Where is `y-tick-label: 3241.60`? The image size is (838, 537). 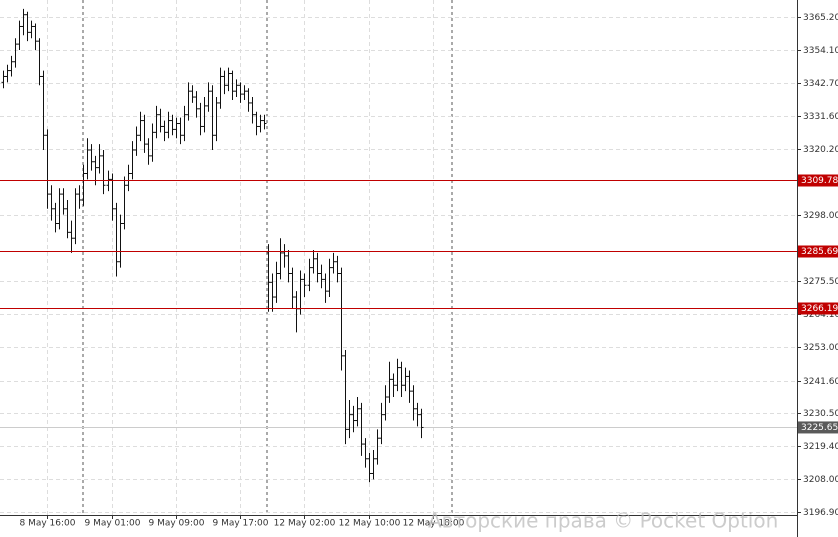
y-tick-label: 3241.60 is located at coordinates (820, 382).